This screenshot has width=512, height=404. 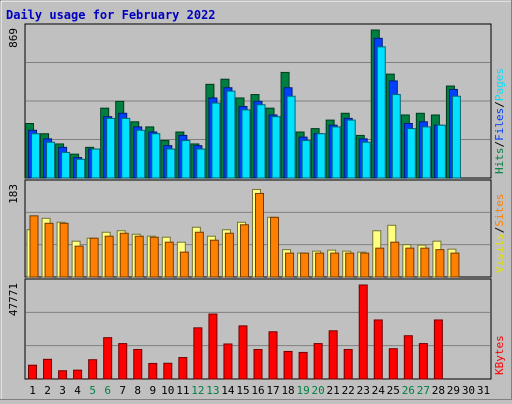 I want to click on legend-part-0: Hits, so click(x=499, y=161).